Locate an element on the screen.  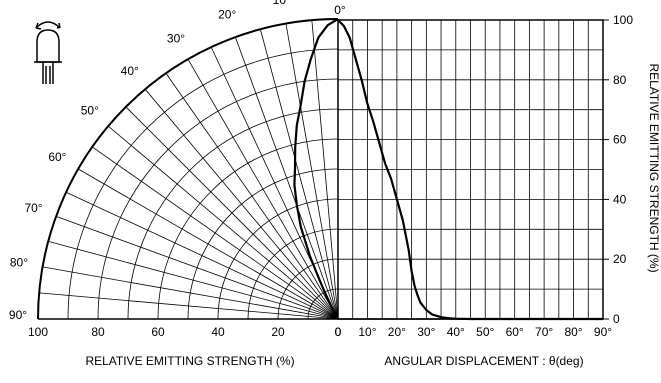
left-x-tick-label: 0 is located at coordinates (338, 332).